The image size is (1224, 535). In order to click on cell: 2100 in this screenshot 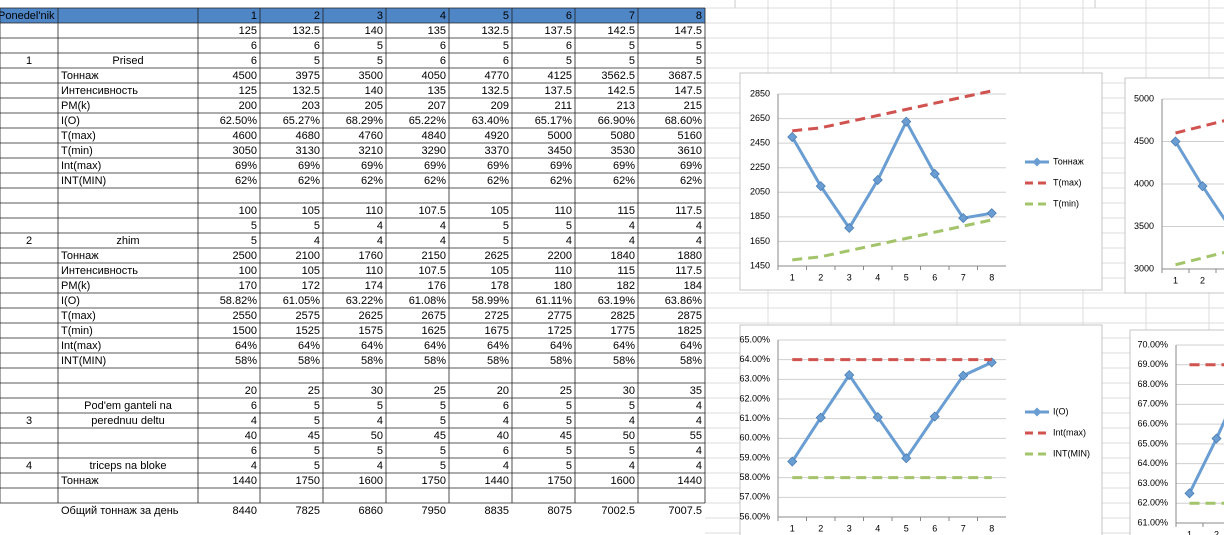, I will do `click(308, 256)`.